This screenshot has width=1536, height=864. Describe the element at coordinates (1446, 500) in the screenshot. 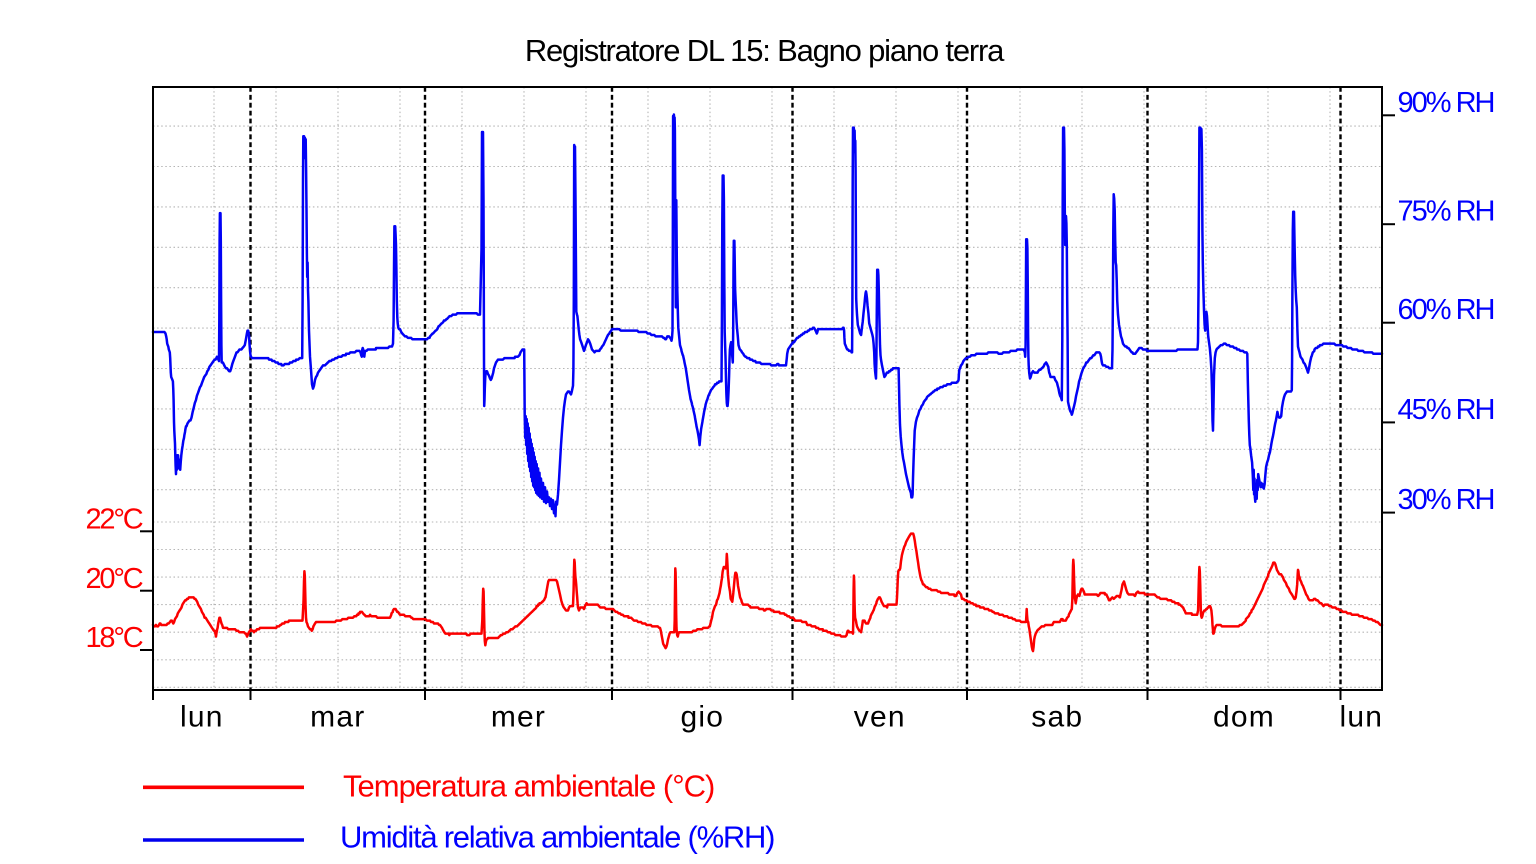

I see `svg-text: 30% RH` at that location.